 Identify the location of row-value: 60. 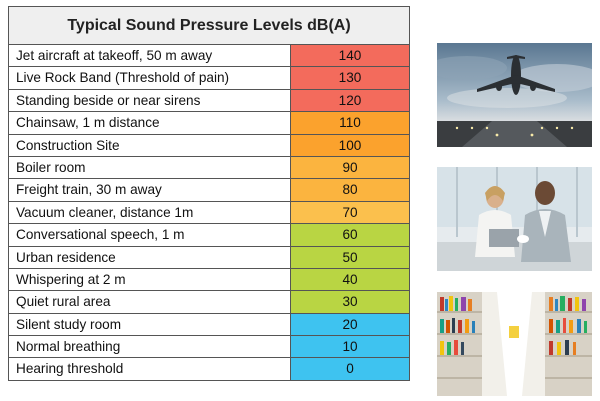
(350, 235).